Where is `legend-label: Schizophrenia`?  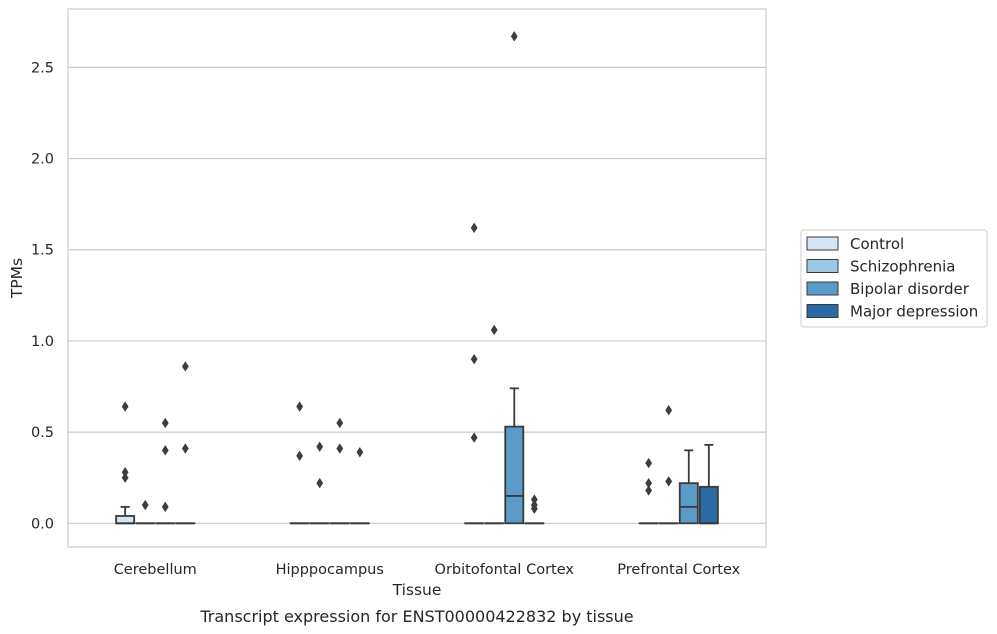 legend-label: Schizophrenia is located at coordinates (902, 267).